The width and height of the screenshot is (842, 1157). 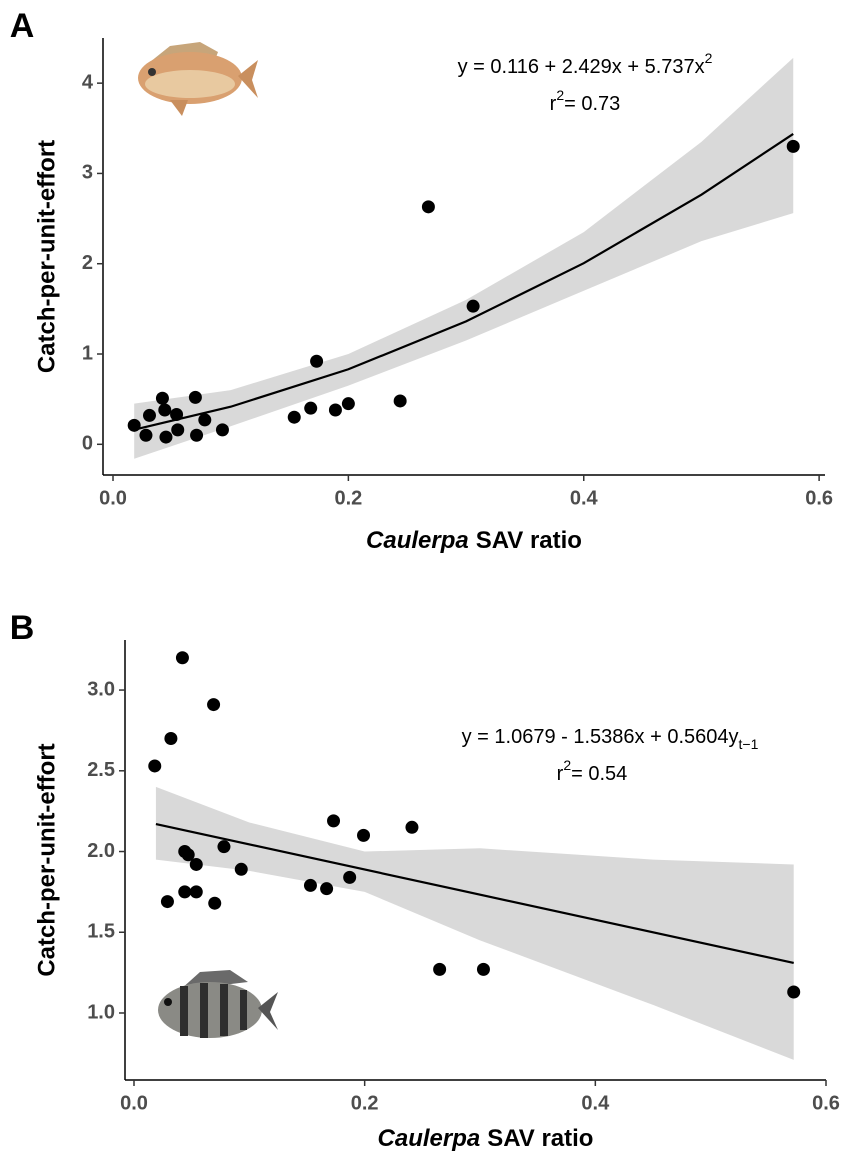 I want to click on r-squared: r2= 0.54, so click(x=592, y=771).